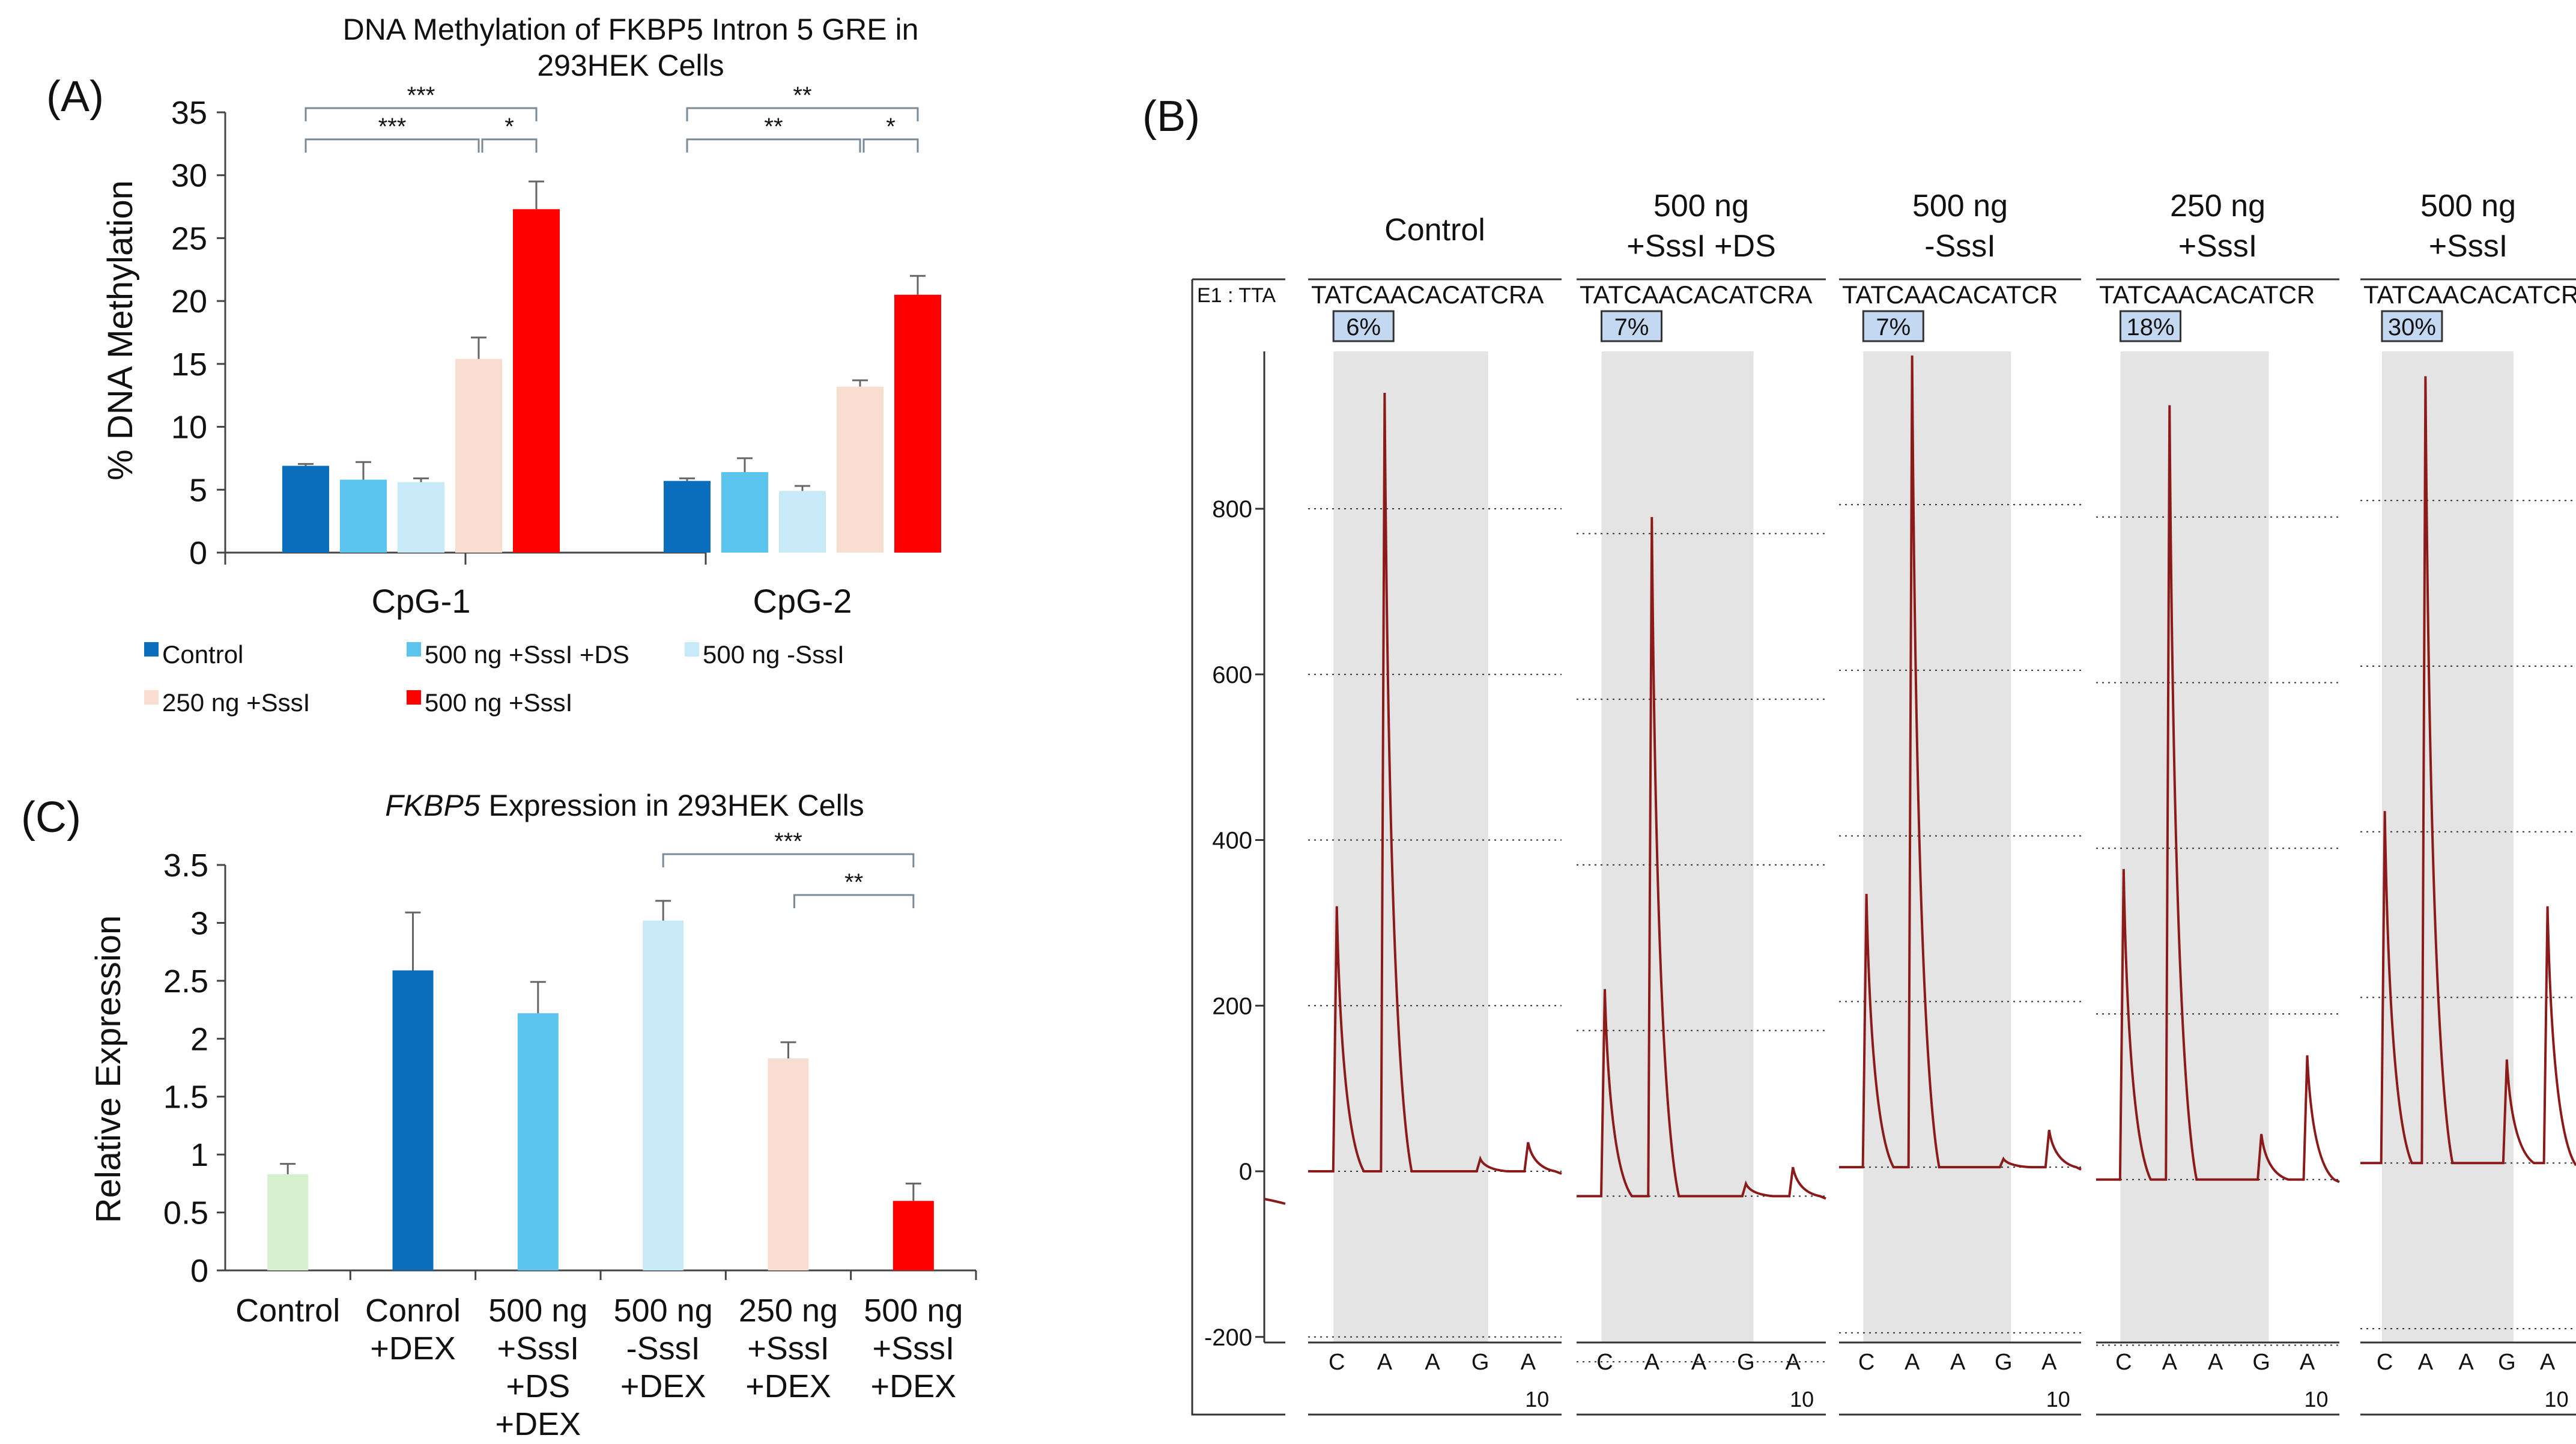  Describe the element at coordinates (788, 842) in the screenshot. I see `sig-bracket-minus-sssi-500ng-label: ***` at that location.